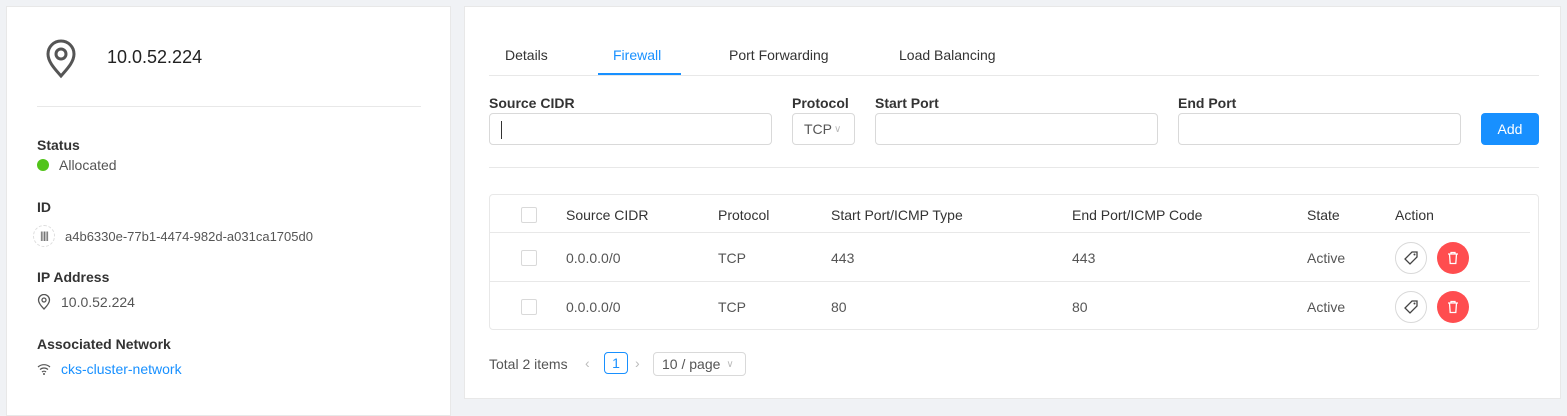  Describe the element at coordinates (607, 215) in the screenshot. I see `header-source-cidr: Source CIDR` at that location.